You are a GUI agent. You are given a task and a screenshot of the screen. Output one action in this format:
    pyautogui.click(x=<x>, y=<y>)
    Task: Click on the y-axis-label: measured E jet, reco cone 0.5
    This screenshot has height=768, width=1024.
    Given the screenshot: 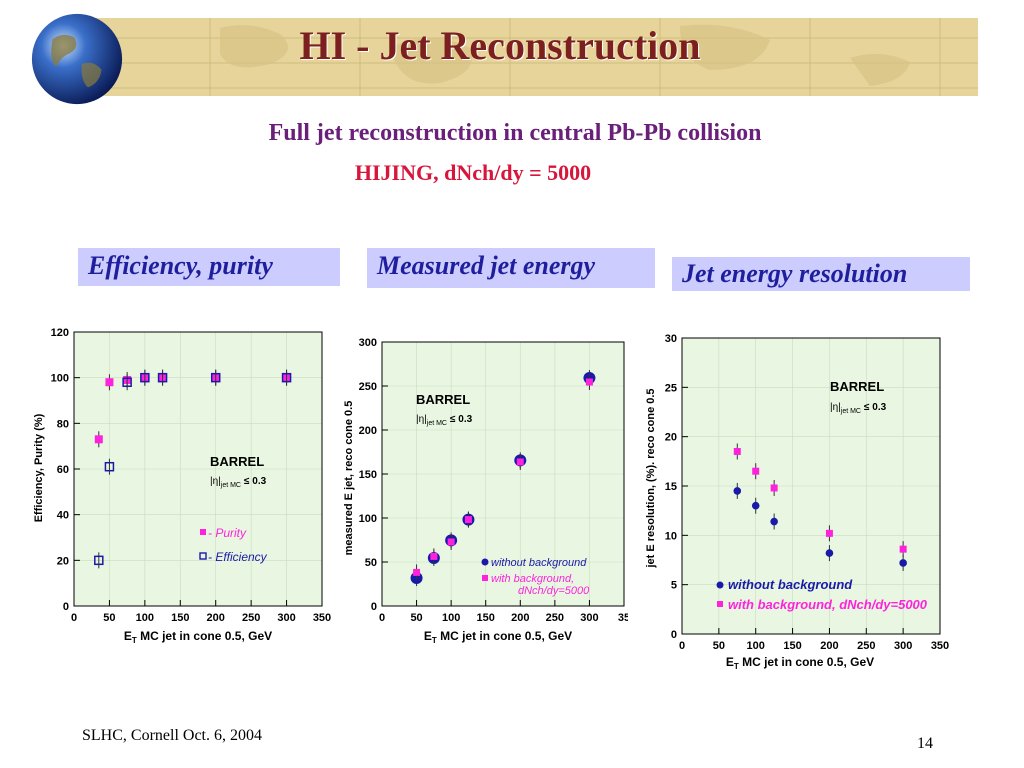 What is the action you would take?
    pyautogui.click(x=349, y=478)
    